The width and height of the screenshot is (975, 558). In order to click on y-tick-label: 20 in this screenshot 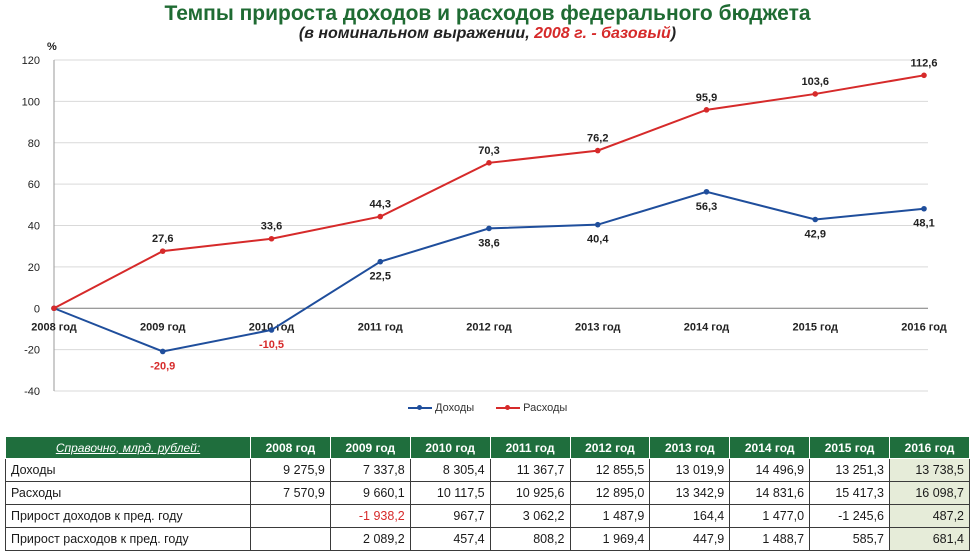, I will do `click(34, 268)`.